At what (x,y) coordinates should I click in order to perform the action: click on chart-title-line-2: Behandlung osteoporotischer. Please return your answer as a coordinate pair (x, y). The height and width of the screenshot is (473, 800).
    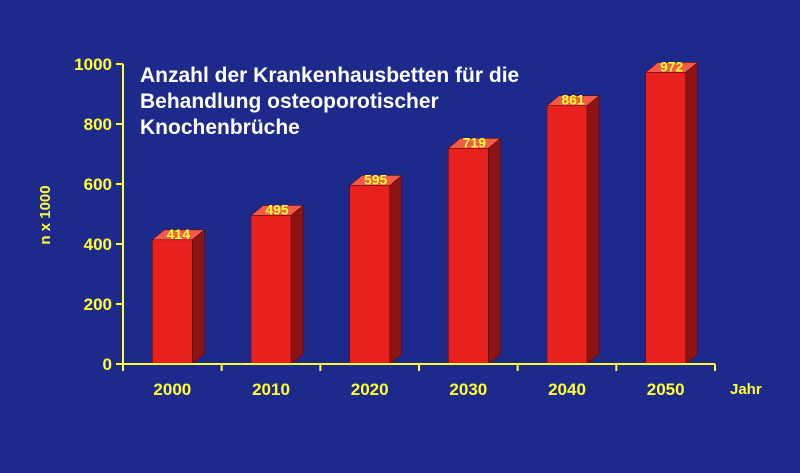
    Looking at the image, I should click on (289, 101).